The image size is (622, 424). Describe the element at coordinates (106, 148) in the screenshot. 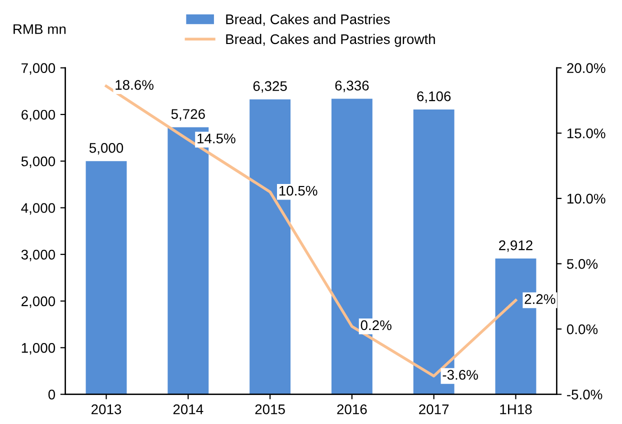

I see `data-label: 5,000` at that location.